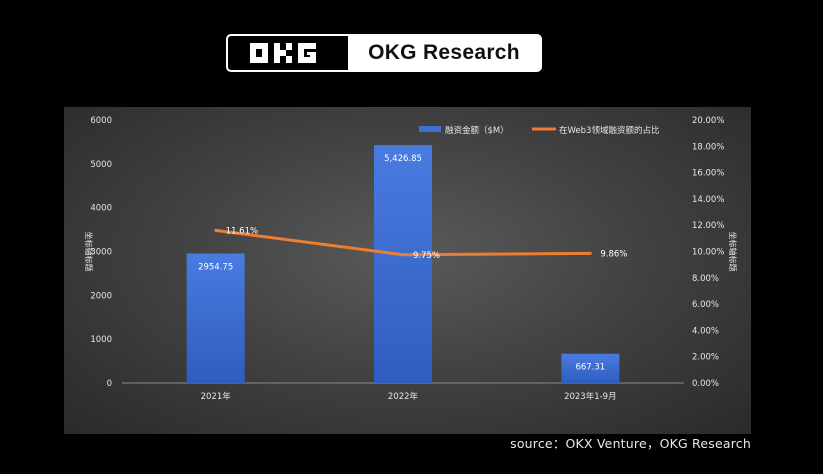 The width and height of the screenshot is (823, 474). Describe the element at coordinates (705, 331) in the screenshot. I see `y-right-tick-label: 4.00%` at that location.